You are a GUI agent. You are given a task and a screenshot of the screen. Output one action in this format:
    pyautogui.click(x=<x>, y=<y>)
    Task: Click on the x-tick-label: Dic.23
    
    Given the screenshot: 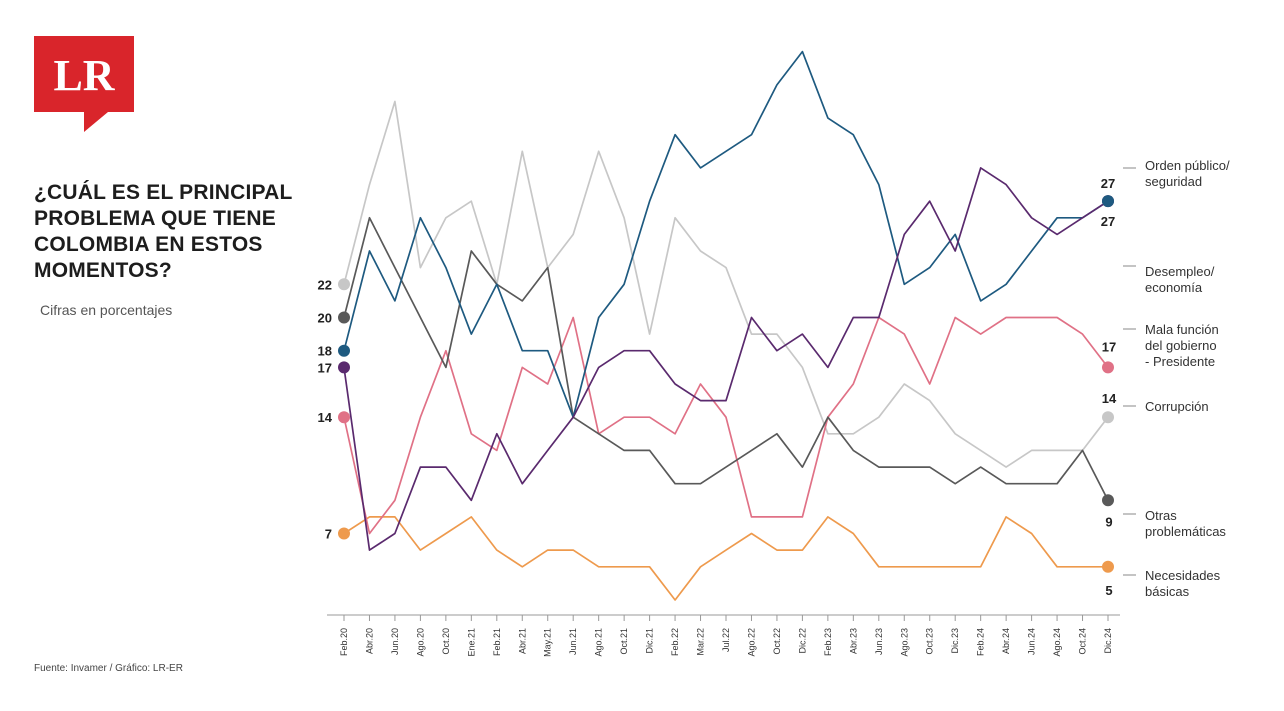 What is the action you would take?
    pyautogui.click(x=955, y=641)
    